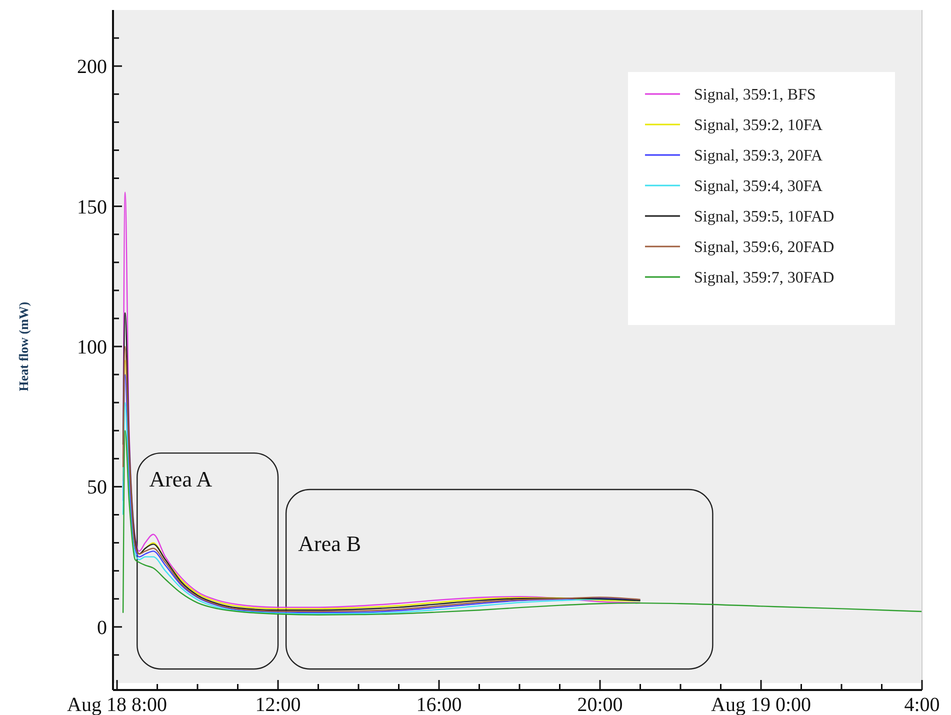 This screenshot has width=951, height=715. I want to click on legend-label: Signal, 359:5, 10FAD, so click(764, 217).